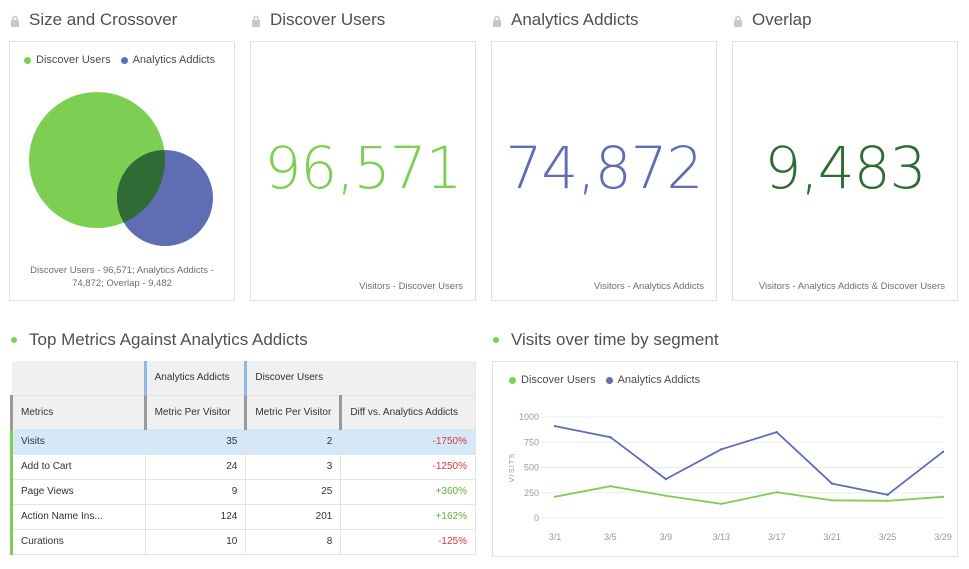 This screenshot has height=569, width=969. What do you see at coordinates (293, 492) in the screenshot?
I see `row-value-discover: 25` at bounding box center [293, 492].